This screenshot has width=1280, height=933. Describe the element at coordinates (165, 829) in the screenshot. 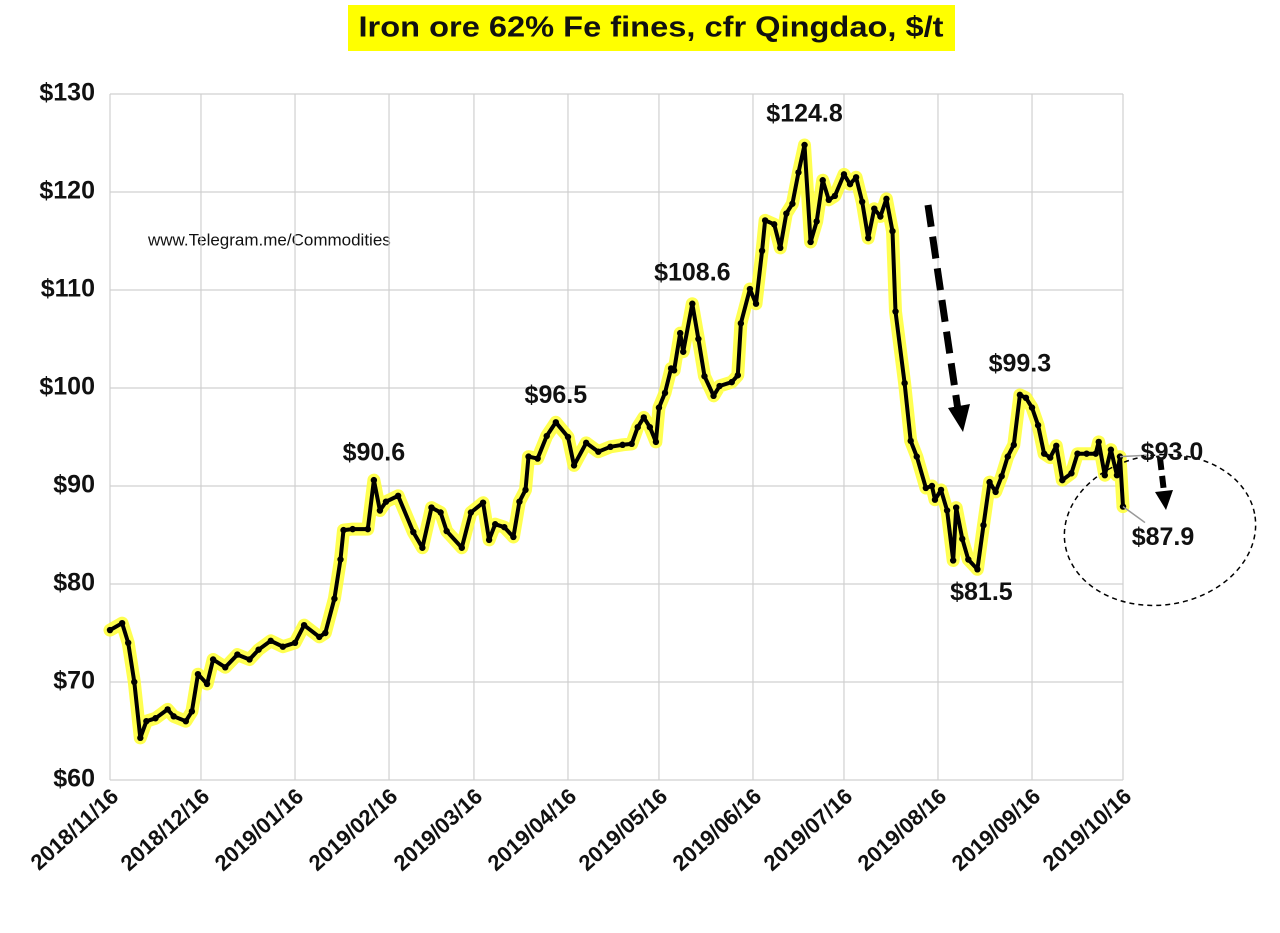

I see `x-tick-label: 2018/12/16` at that location.